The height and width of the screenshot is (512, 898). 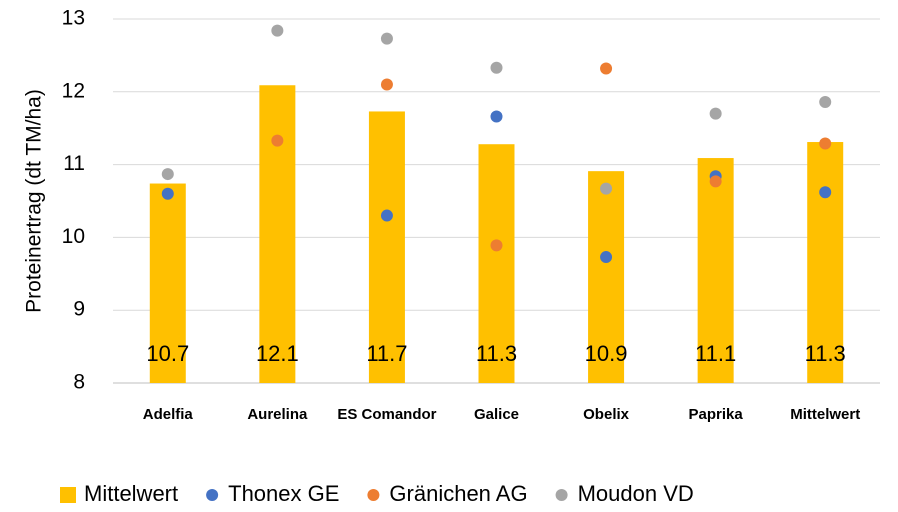 I want to click on x-tick-label: Aurelina, so click(x=277, y=414).